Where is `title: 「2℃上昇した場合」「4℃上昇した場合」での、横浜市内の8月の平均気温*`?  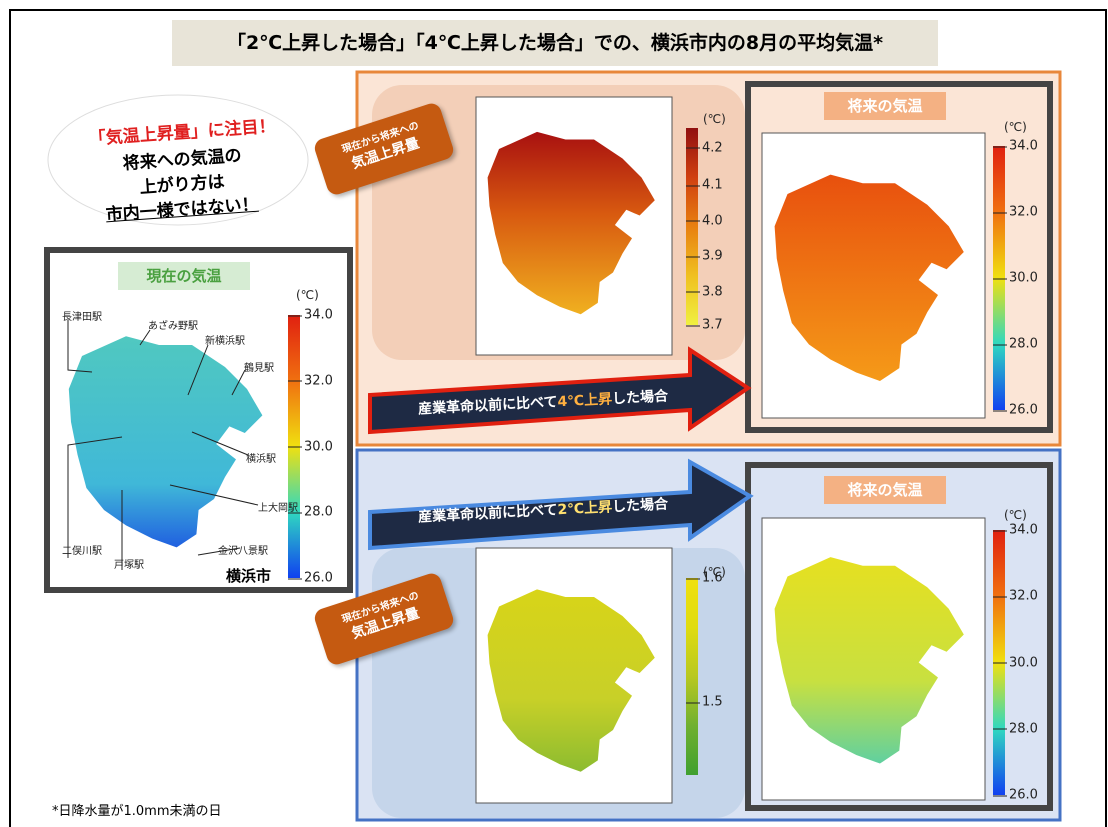 title: 「2℃上昇した場合」「4℃上昇した場合」での、横浜市内の8月の平均気温* is located at coordinates (555, 43).